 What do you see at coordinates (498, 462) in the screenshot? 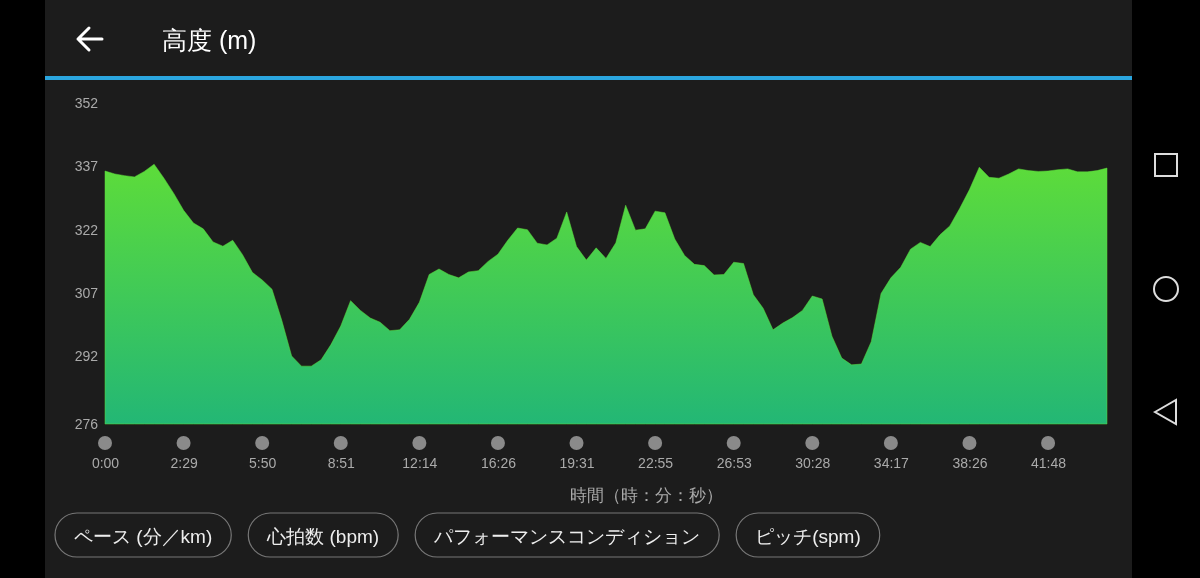
I see `x-tick-label: 16:26` at bounding box center [498, 462].